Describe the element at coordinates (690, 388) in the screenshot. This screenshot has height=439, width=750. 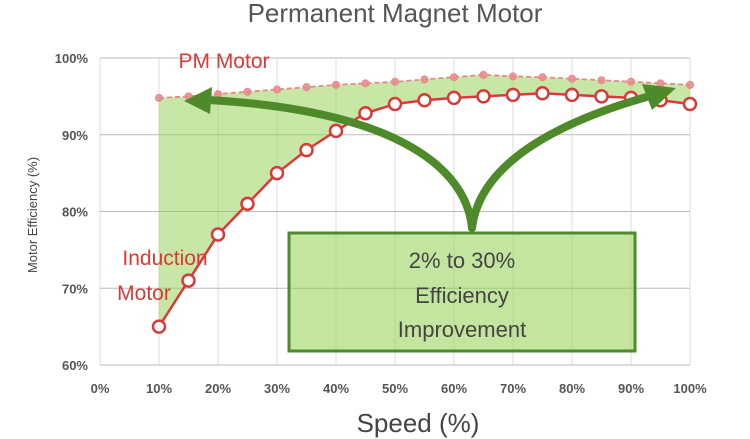
I see `x-tick-label: 100%` at that location.